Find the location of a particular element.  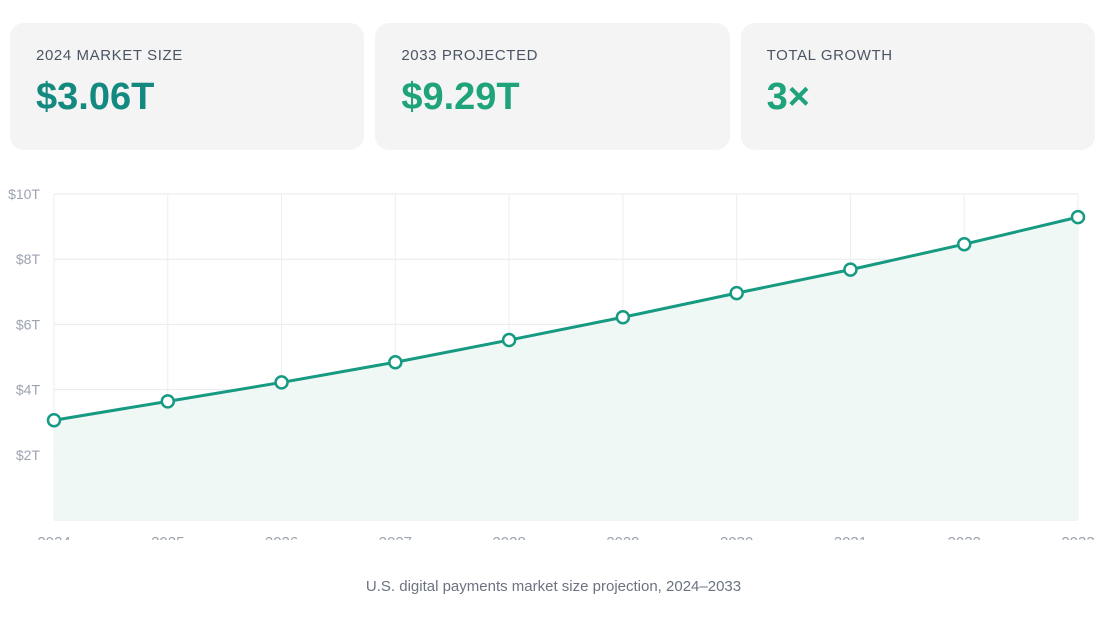

stat-label: 2024 MARKET SIZE is located at coordinates (109, 55).